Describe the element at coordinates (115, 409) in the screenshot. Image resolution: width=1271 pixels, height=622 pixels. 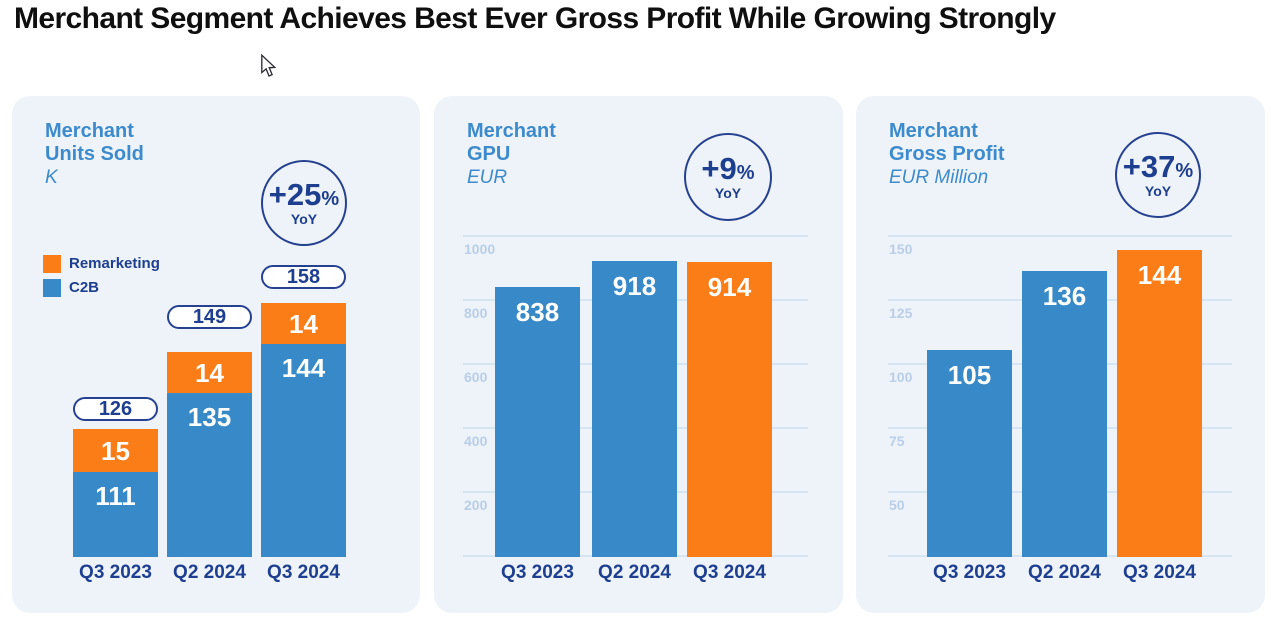
I see `total-pill-q3-2023: 126` at that location.